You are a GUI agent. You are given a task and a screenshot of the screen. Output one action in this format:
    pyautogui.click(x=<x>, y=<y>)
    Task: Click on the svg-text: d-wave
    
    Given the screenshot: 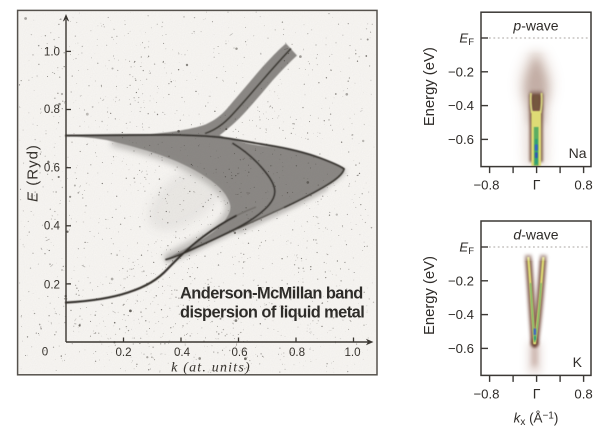 What is the action you would take?
    pyautogui.click(x=535, y=235)
    